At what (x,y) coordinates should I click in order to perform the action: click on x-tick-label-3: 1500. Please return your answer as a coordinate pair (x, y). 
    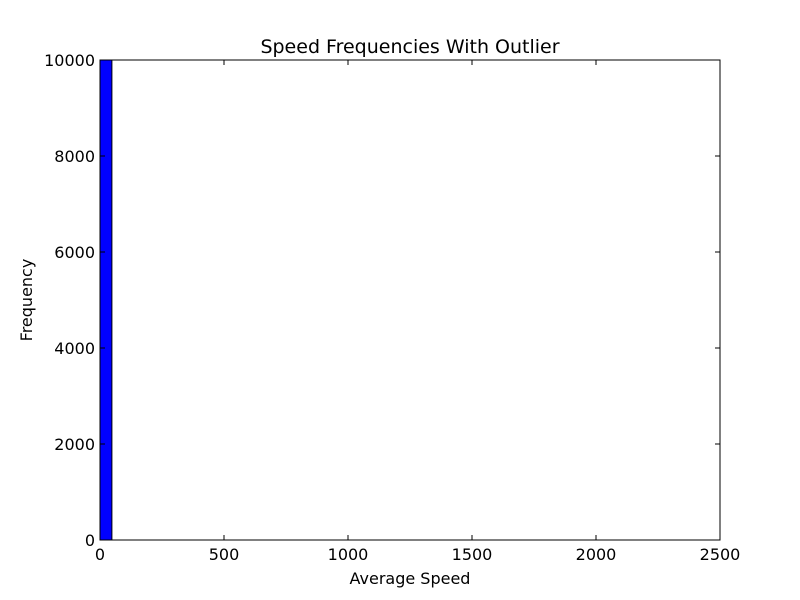
    Looking at the image, I should click on (472, 554).